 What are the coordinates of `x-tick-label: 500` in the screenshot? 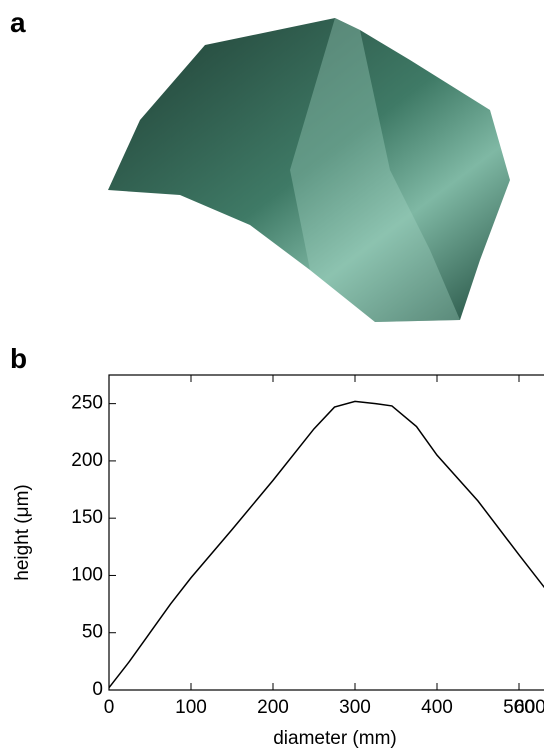 It's located at (519, 707).